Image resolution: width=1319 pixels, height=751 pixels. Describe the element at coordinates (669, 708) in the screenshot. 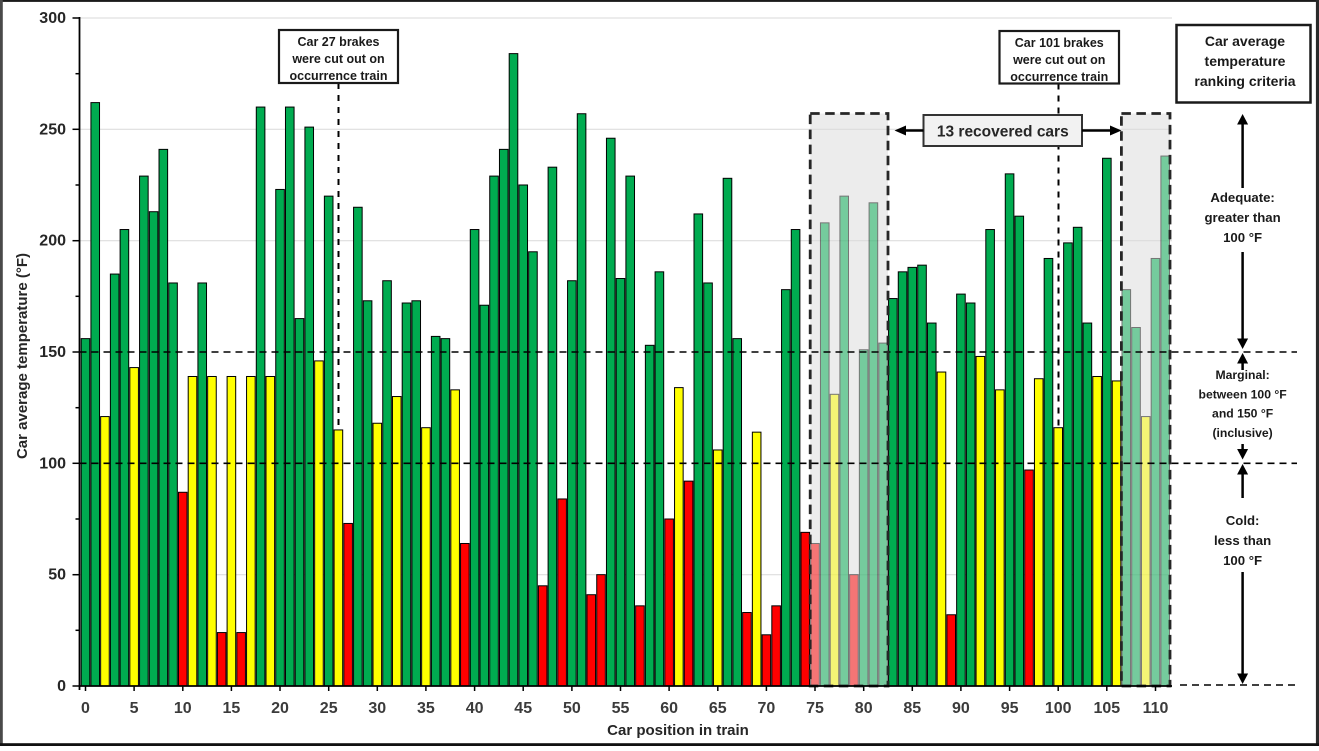

I see `svg-text: 60` at that location.